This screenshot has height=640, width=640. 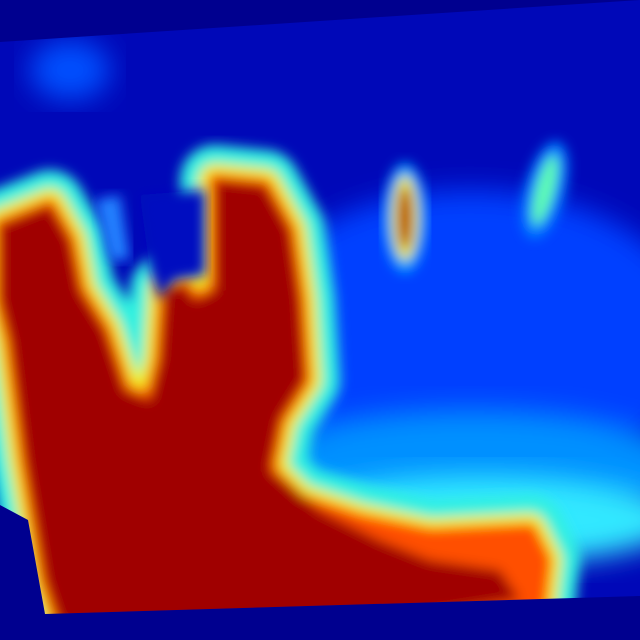 I want to click on spot-right-core, so click(x=545, y=190).